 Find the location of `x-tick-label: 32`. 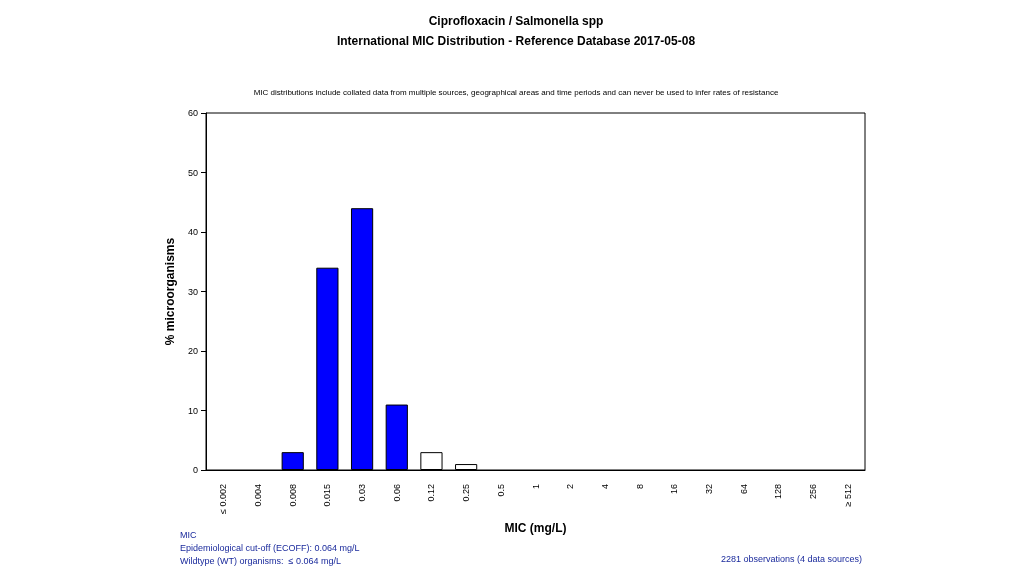

x-tick-label: 32 is located at coordinates (708, 489).